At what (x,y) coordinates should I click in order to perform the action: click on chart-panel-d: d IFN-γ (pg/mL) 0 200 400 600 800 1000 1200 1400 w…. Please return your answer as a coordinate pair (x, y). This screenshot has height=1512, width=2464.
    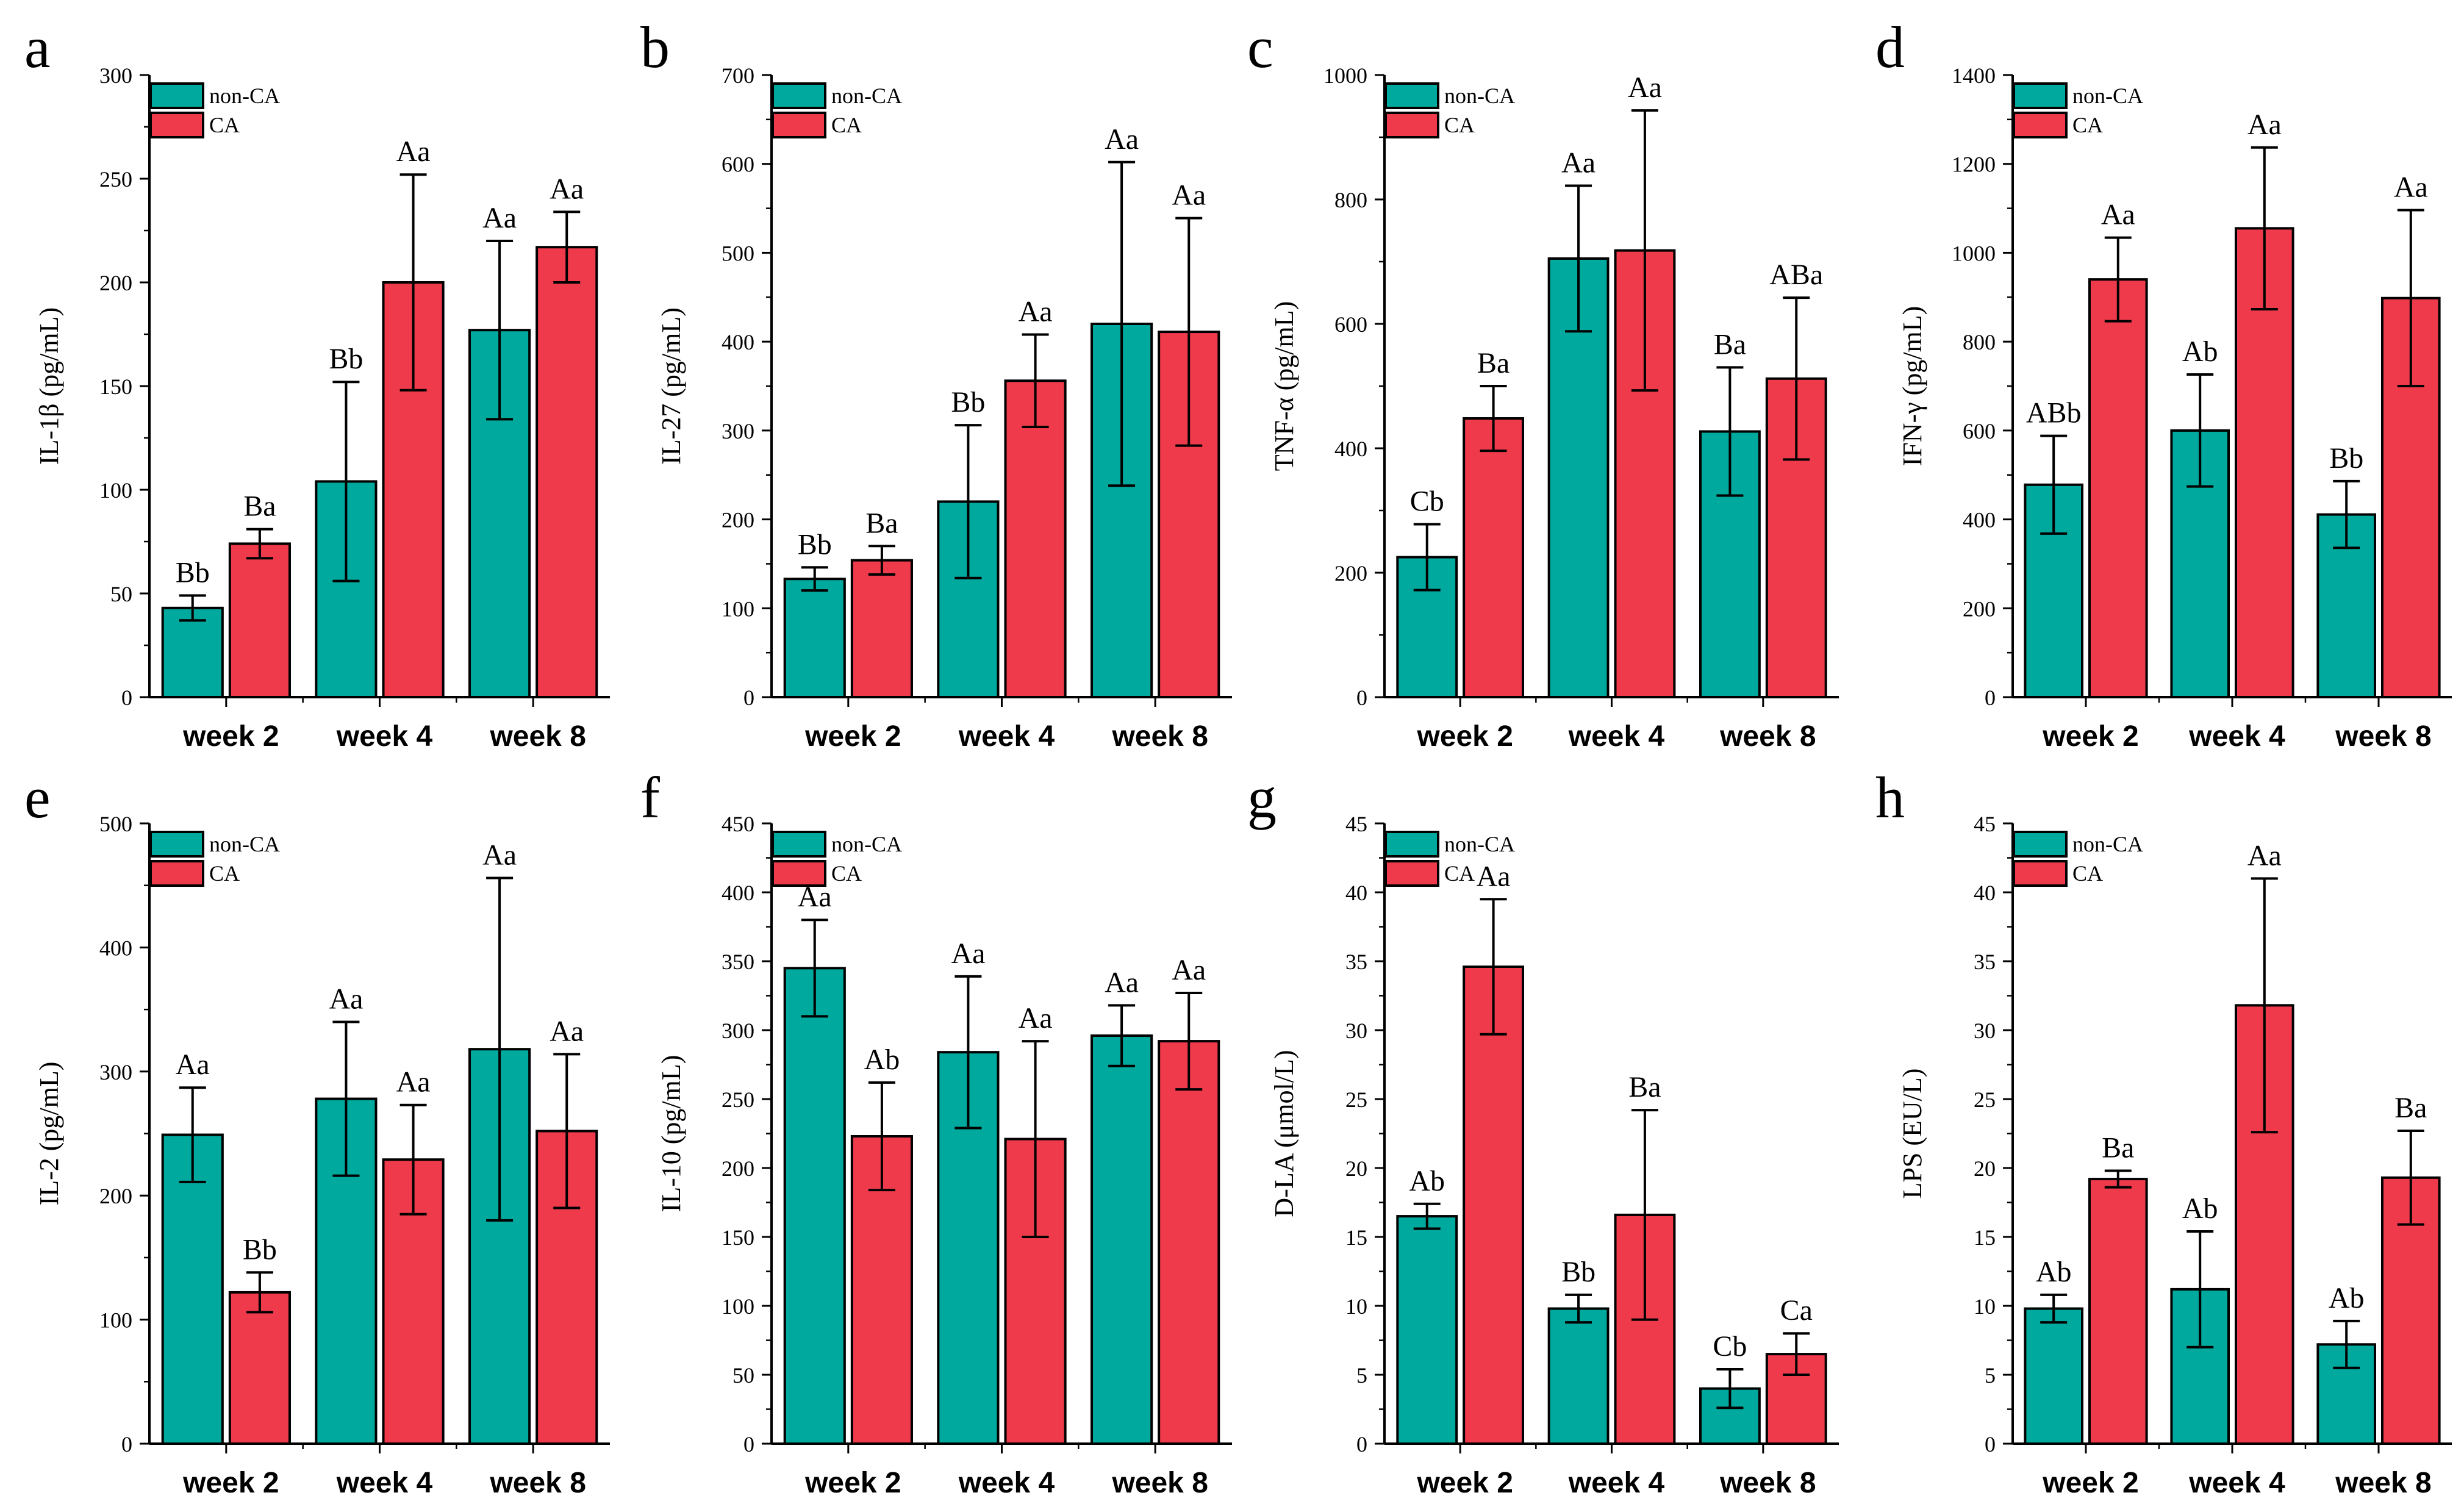
    Looking at the image, I should click on (2163, 384).